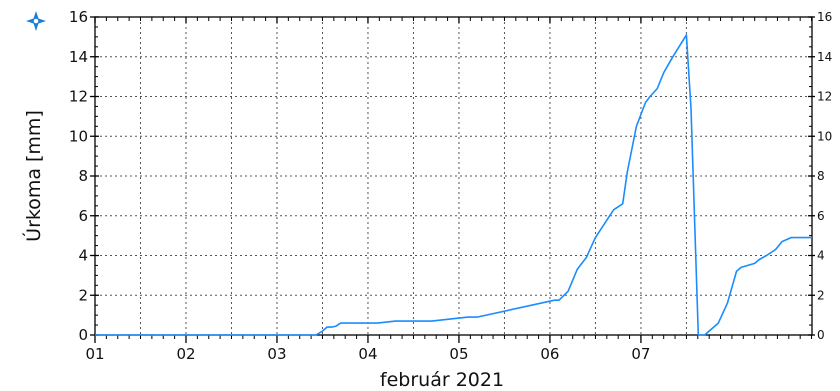 The image size is (840, 391). What do you see at coordinates (458, 354) in the screenshot?
I see `x-tick-label: 05` at bounding box center [458, 354].